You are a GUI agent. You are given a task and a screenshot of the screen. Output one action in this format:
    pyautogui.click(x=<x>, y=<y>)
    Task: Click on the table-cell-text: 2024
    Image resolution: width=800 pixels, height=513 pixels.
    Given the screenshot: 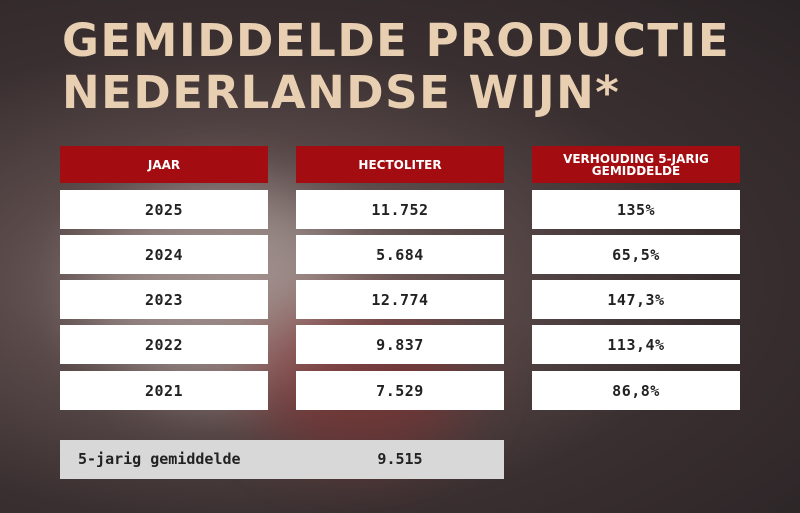 What is the action you would take?
    pyautogui.click(x=164, y=254)
    